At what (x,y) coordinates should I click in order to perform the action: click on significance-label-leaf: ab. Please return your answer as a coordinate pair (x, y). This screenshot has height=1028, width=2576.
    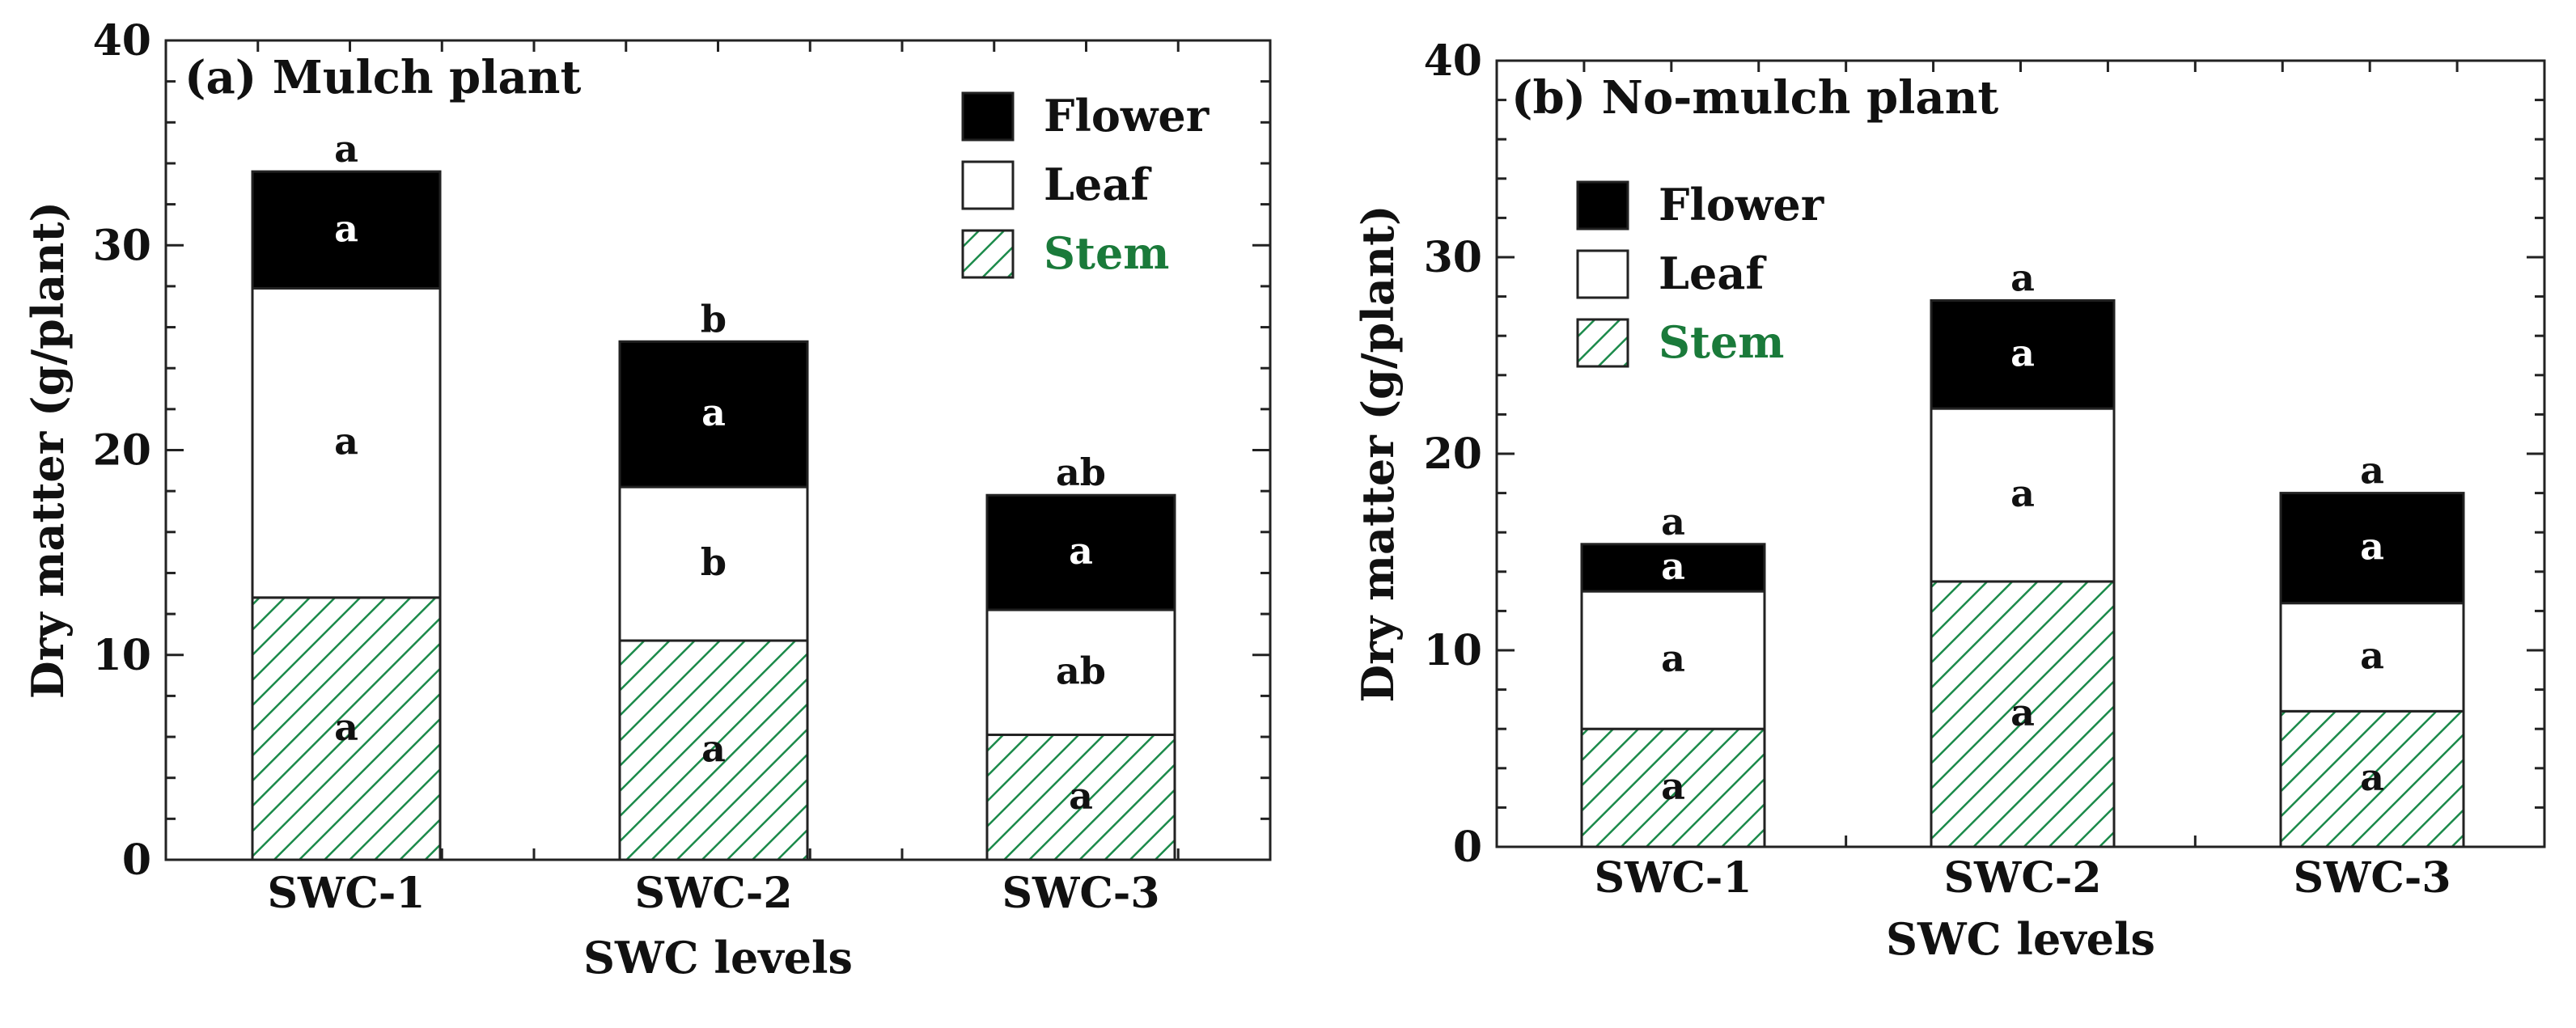
    Looking at the image, I should click on (1081, 670).